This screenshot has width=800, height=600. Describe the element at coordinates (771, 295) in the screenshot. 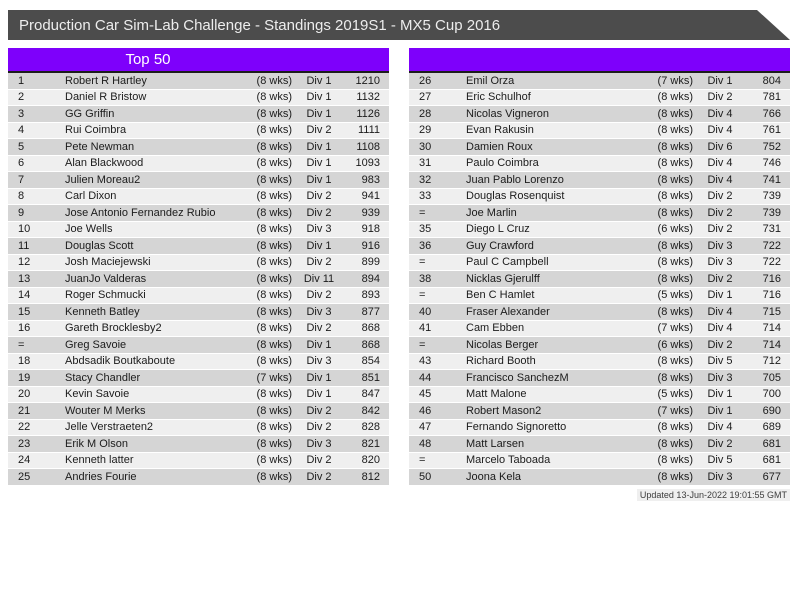

I see `cell-points: 716` at that location.